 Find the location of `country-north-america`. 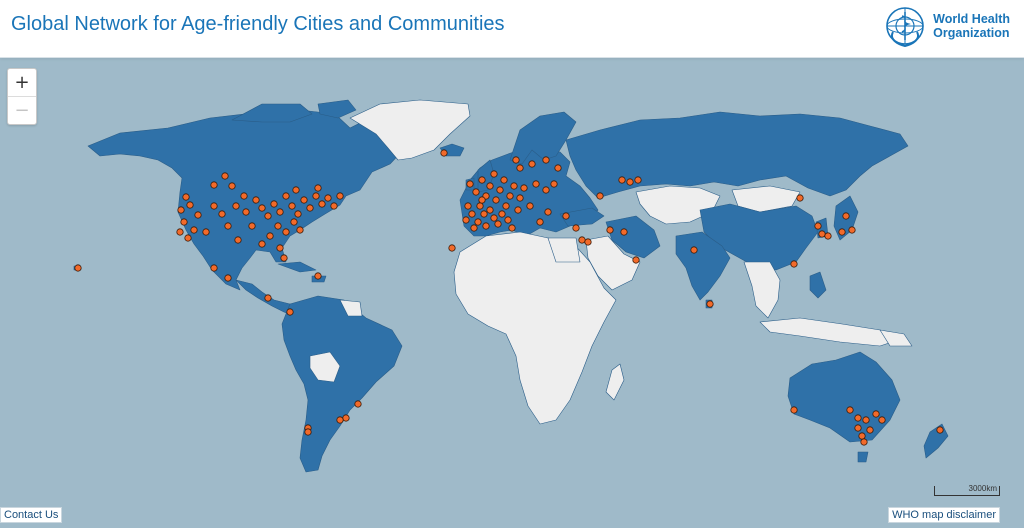

country-north-america is located at coordinates (246, 200).